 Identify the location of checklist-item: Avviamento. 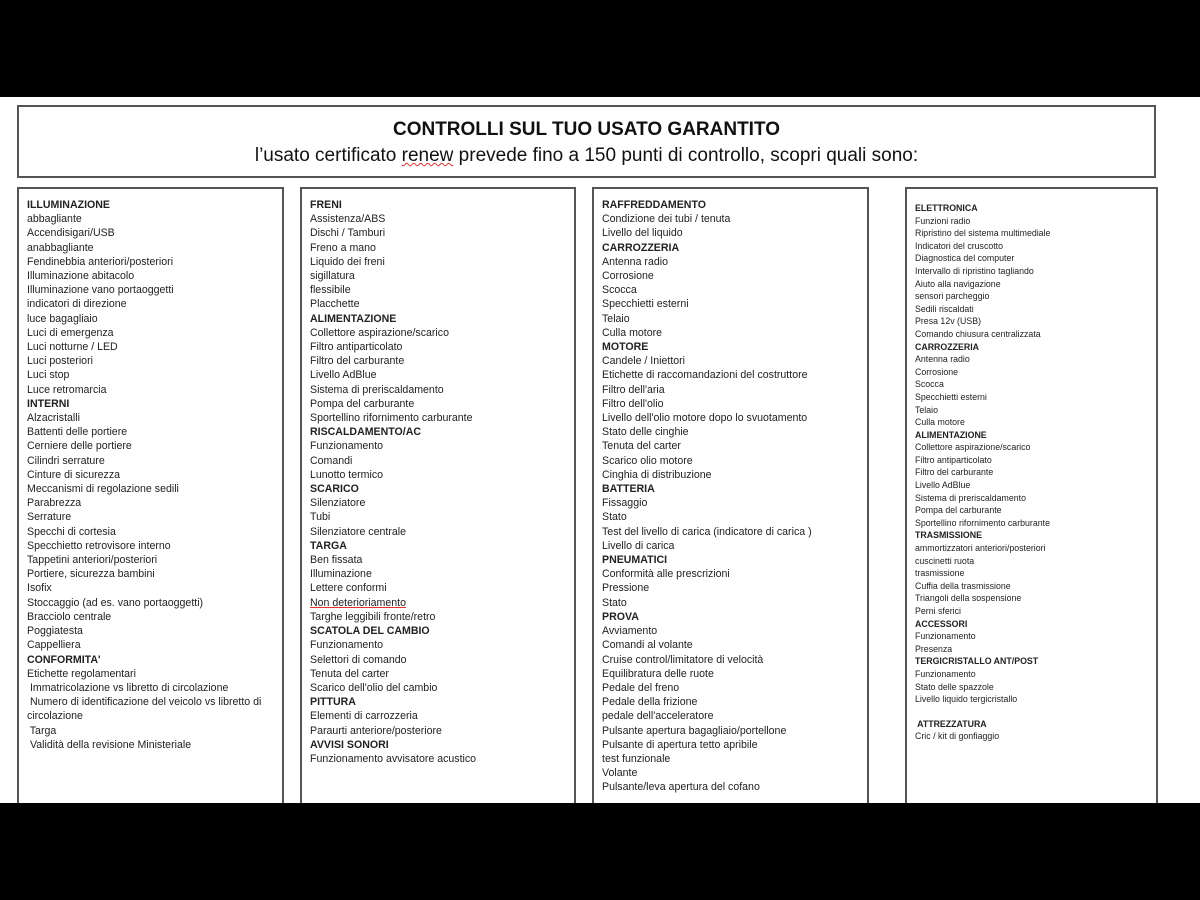
(630, 631).